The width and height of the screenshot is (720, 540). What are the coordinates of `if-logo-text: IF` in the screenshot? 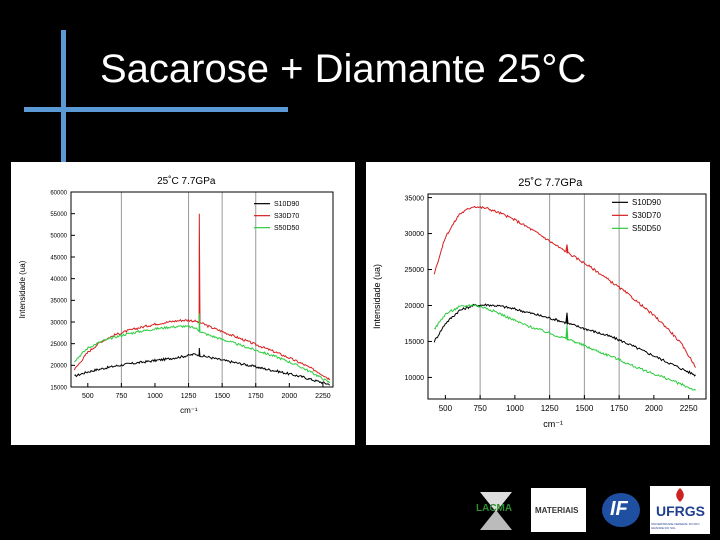 It's located at (619, 509).